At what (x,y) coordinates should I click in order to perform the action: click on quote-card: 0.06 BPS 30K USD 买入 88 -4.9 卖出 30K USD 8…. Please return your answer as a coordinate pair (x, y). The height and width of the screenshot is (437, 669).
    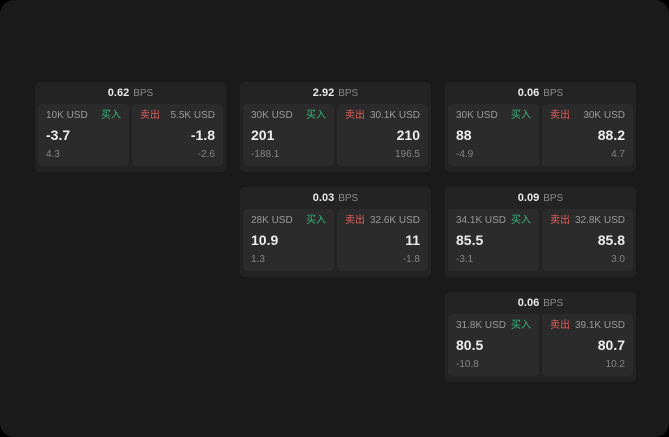
    Looking at the image, I should click on (540, 127).